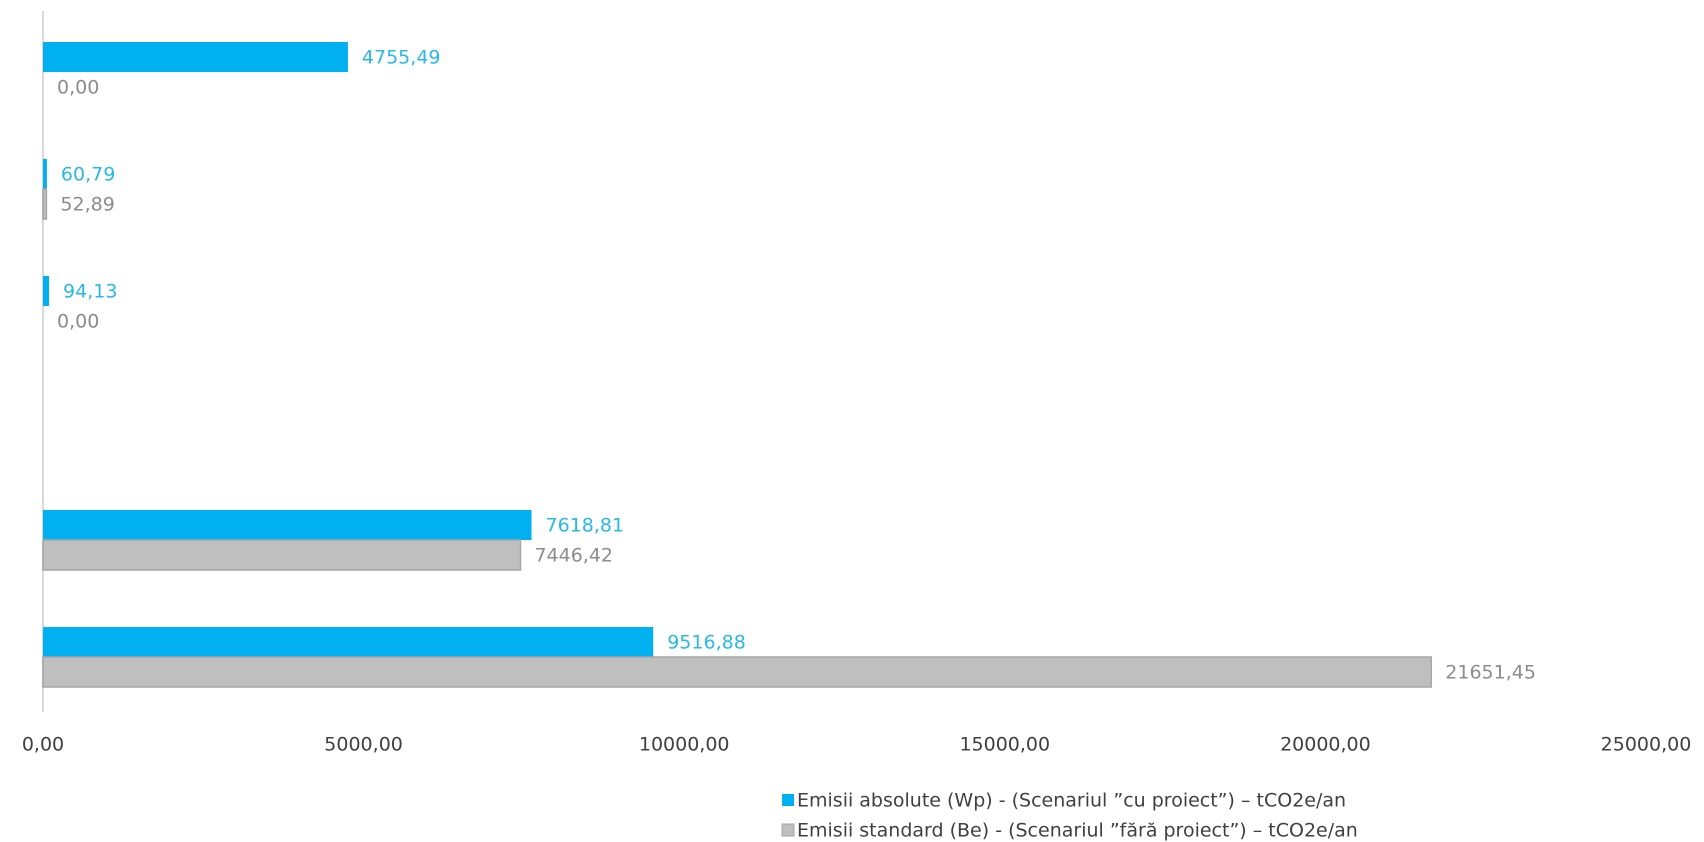  I want to click on data-label: 60,79, so click(88, 175).